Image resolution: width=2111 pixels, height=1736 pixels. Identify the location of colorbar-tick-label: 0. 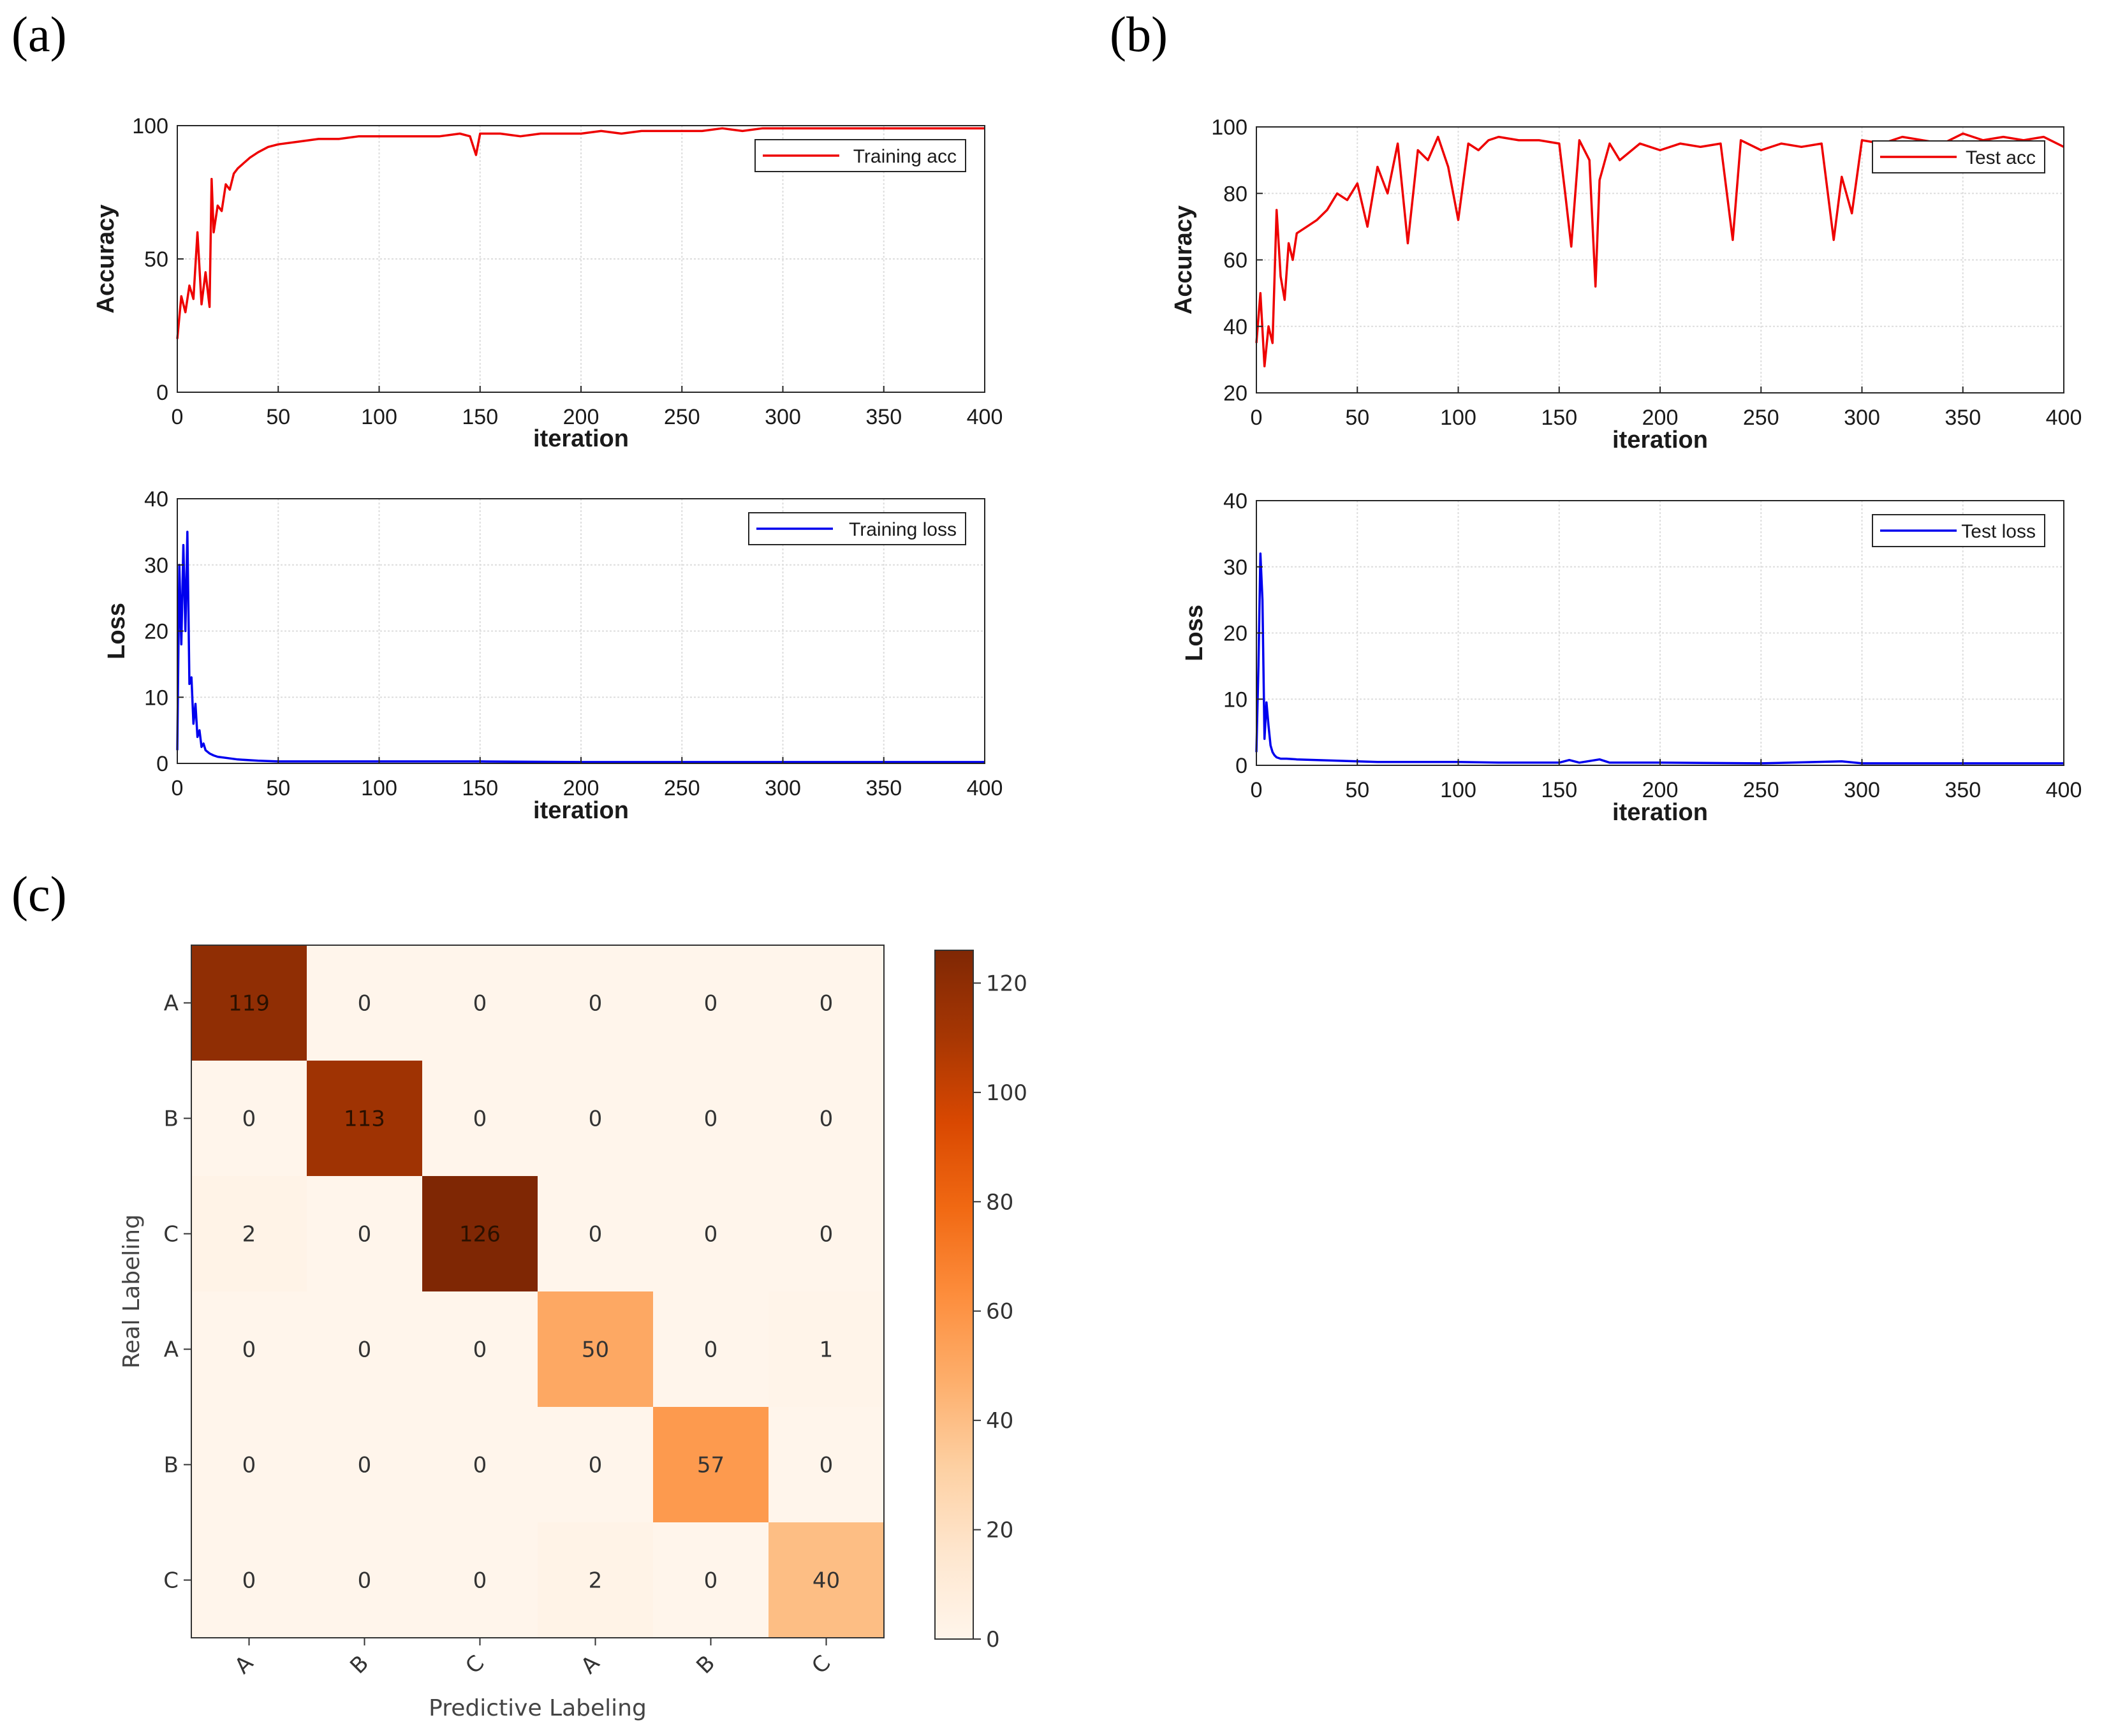
(993, 1640).